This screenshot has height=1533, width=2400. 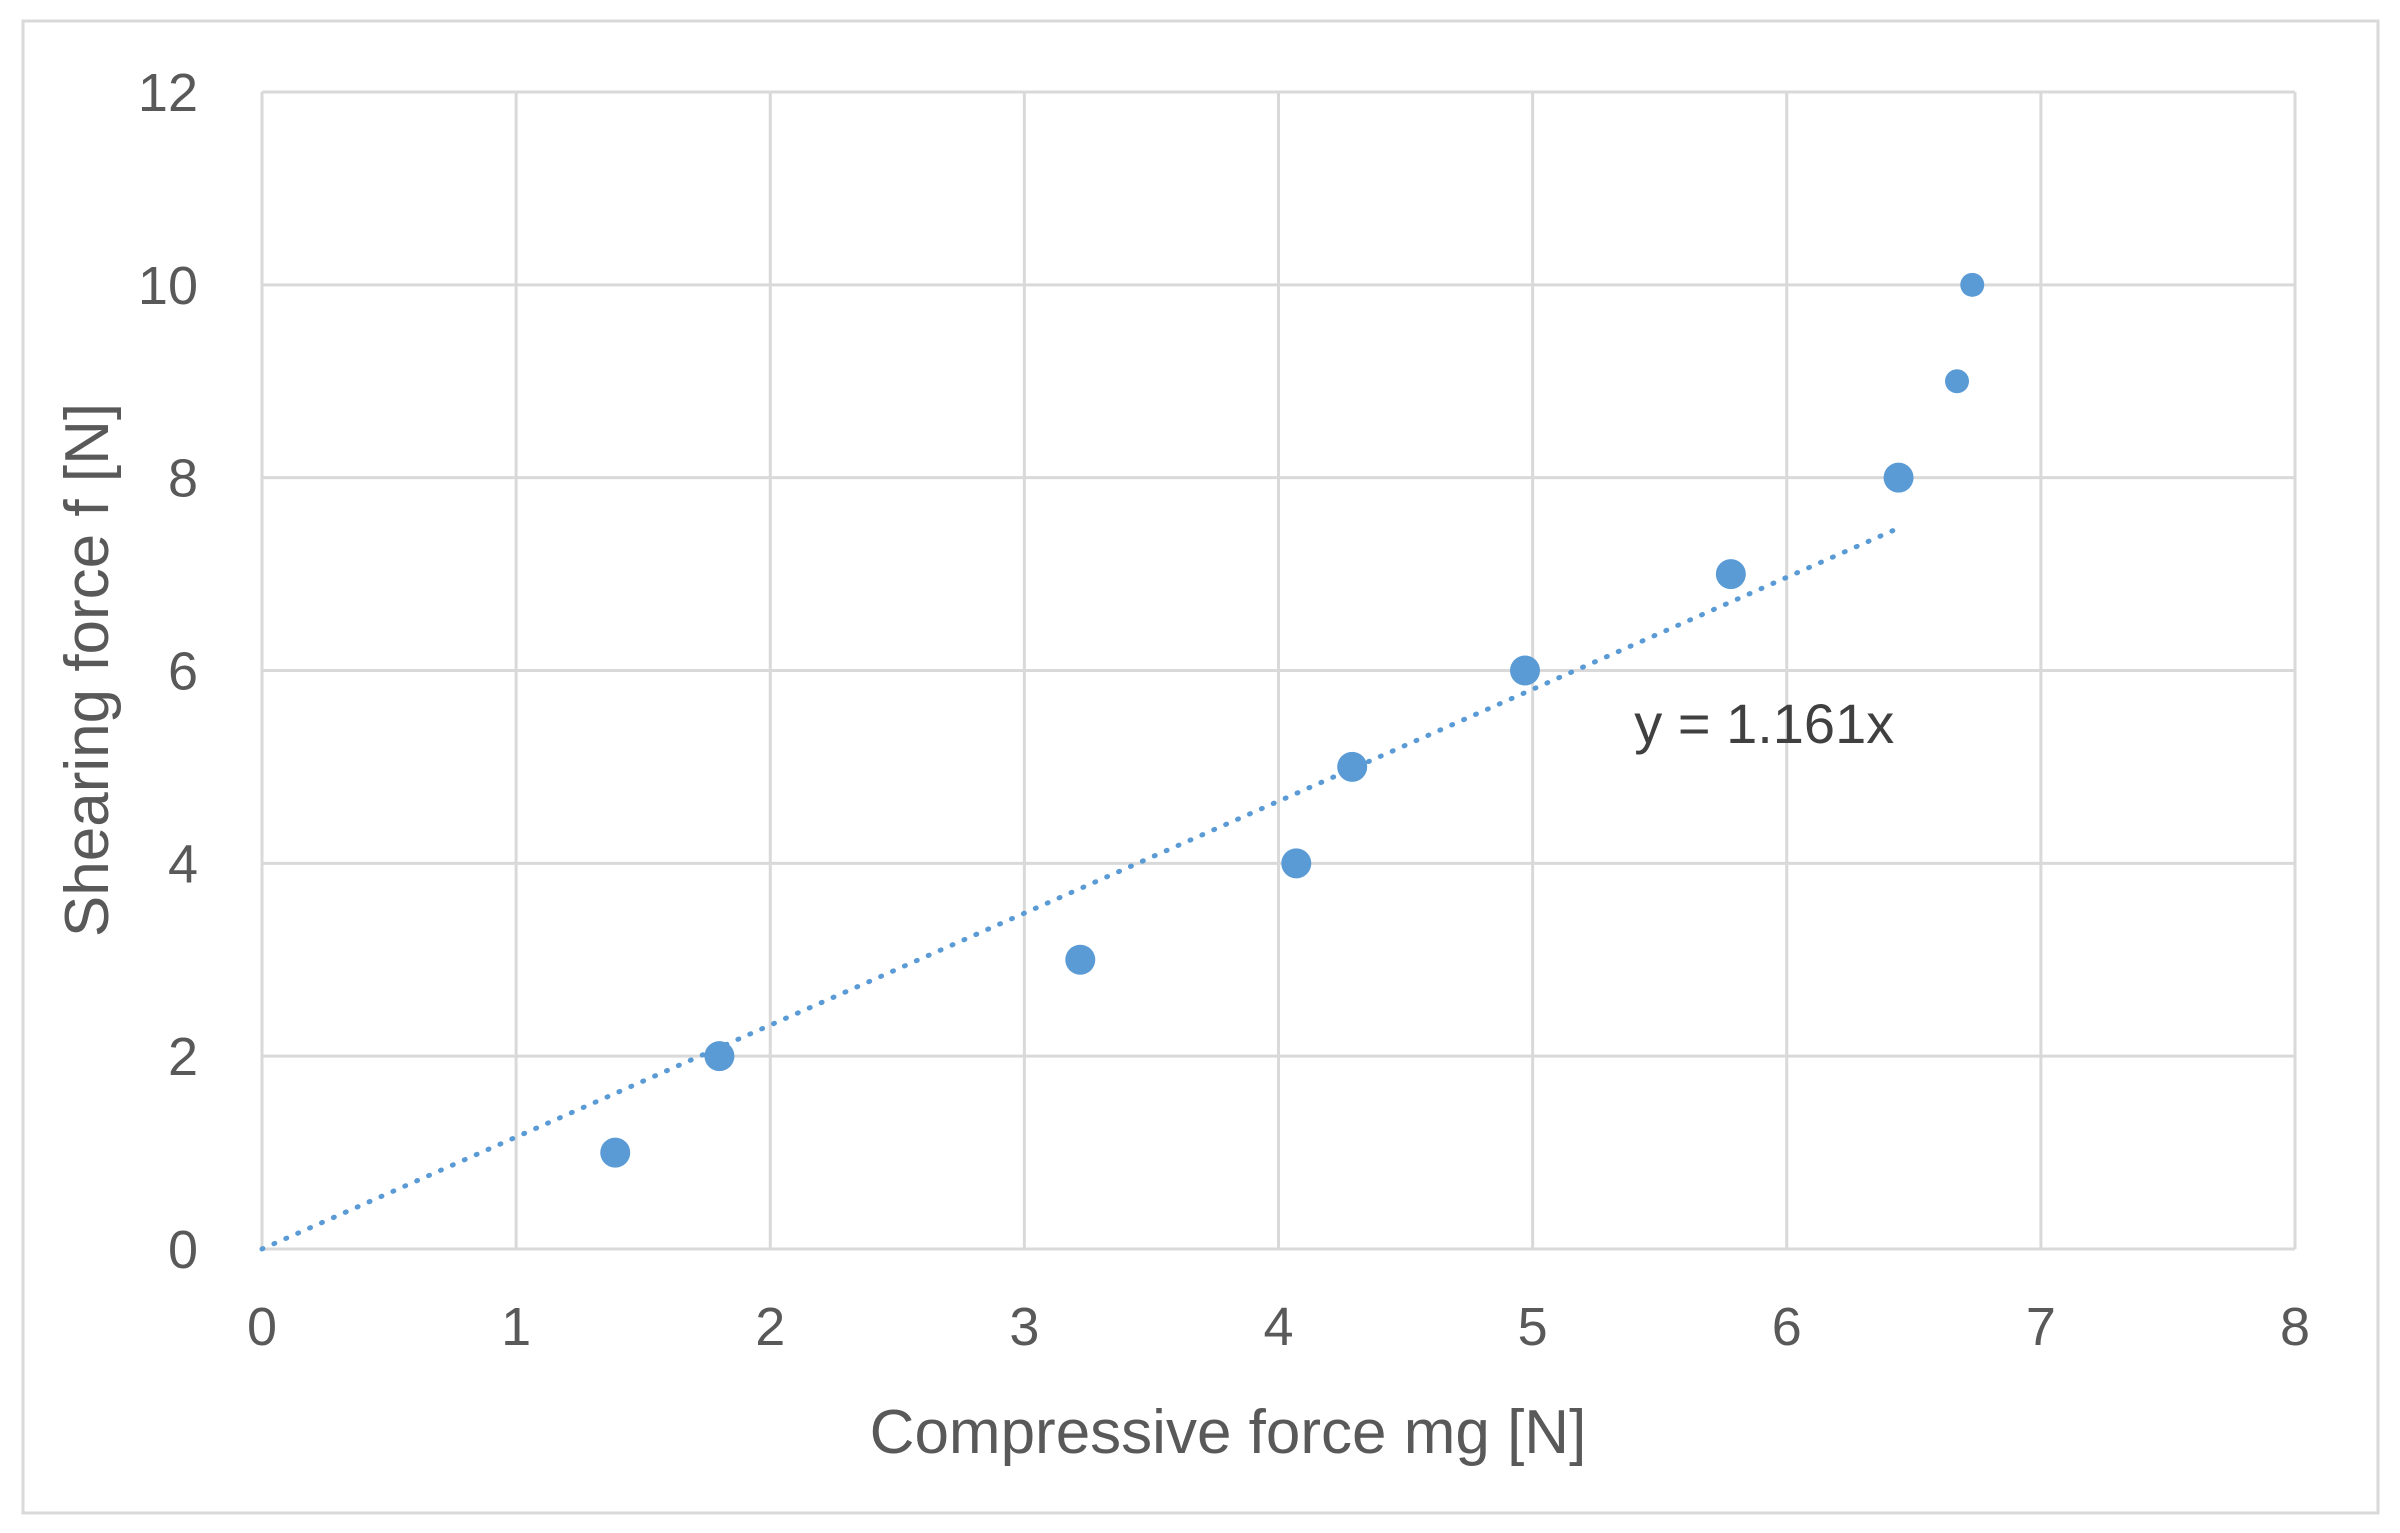 I want to click on y-tick-labels: 0 2 4 6 8 10 12, so click(x=168, y=671).